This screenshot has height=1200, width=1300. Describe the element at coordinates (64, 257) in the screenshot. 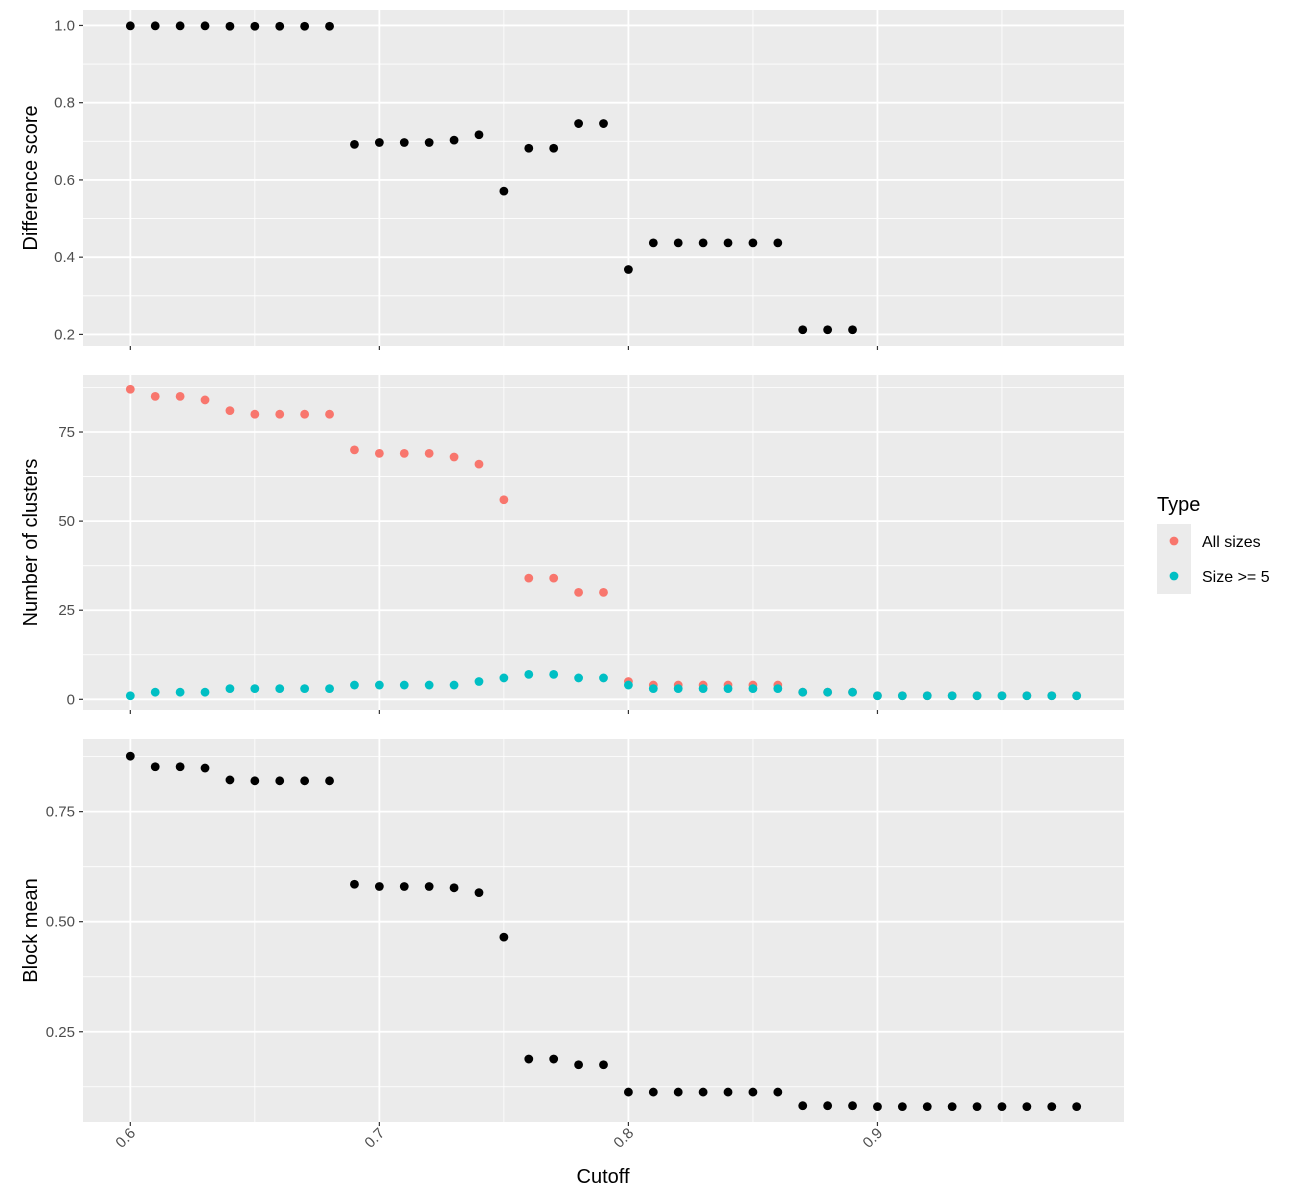

I see `y-tick-label: 0.4` at that location.